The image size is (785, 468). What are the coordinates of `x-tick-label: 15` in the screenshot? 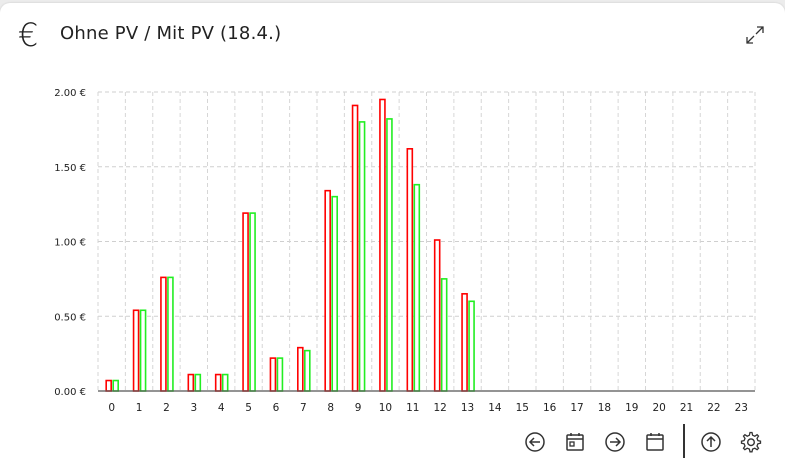 It's located at (522, 408).